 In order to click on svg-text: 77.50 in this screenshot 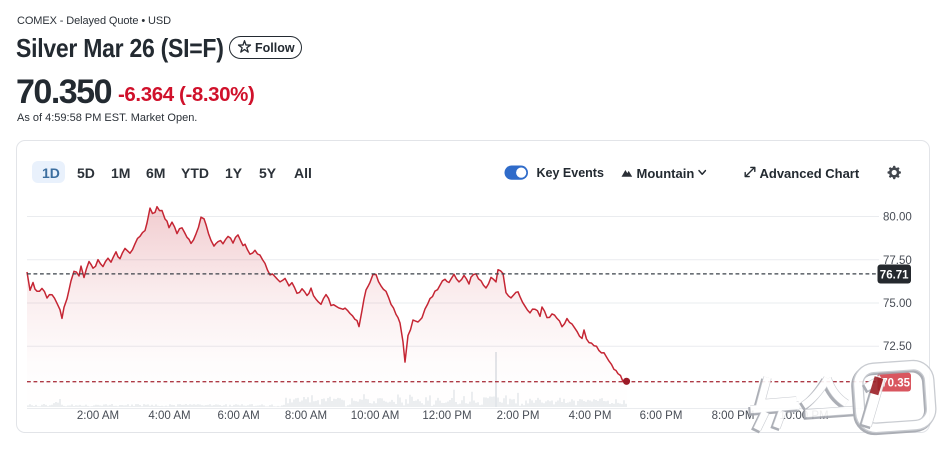, I will do `click(897, 261)`.